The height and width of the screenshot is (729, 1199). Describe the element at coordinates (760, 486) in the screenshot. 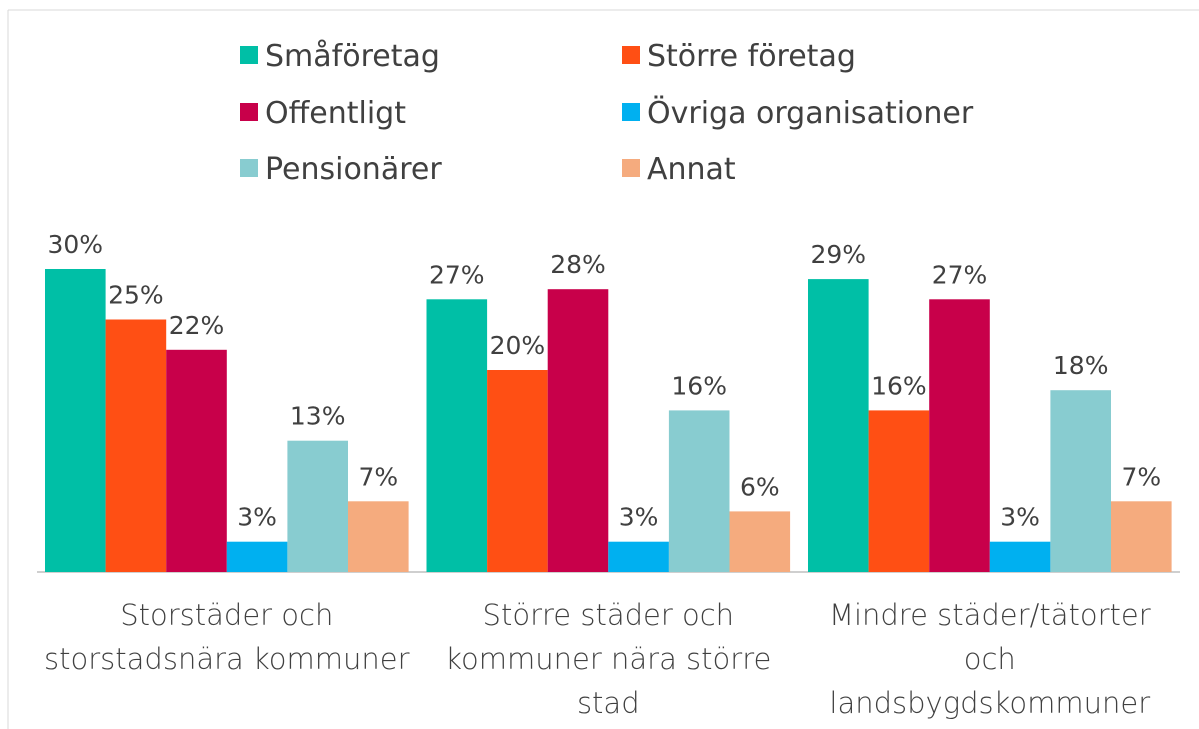

I see `value-label: 6%` at that location.